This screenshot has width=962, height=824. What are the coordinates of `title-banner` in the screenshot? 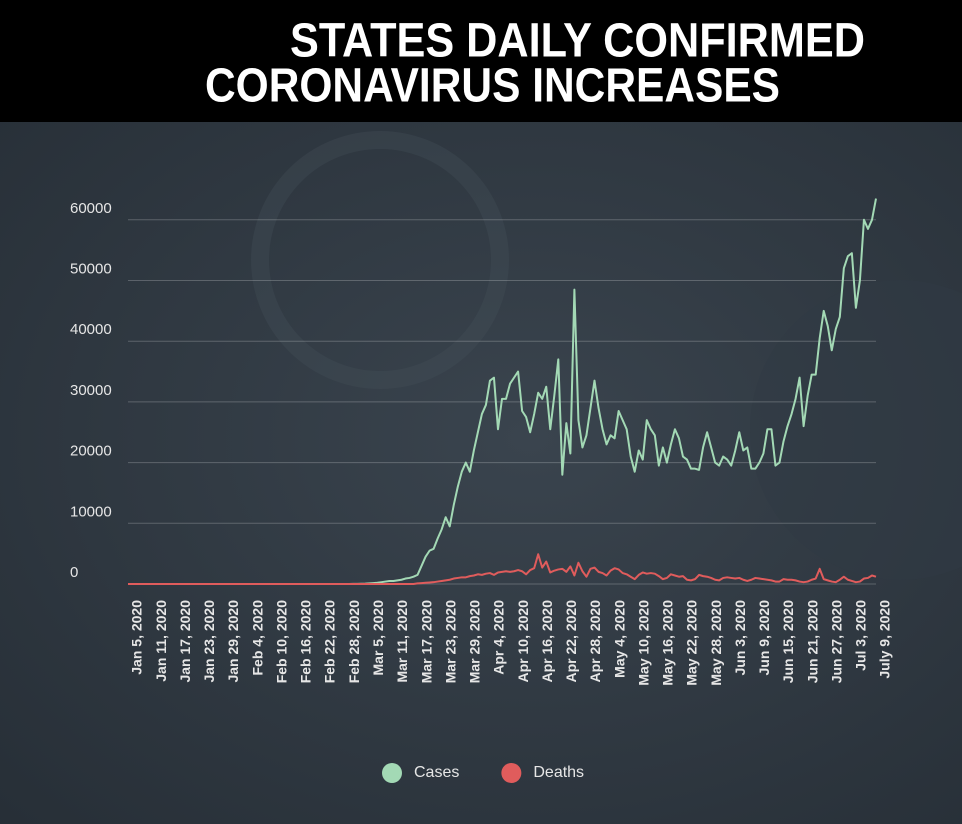 It's located at (481, 61).